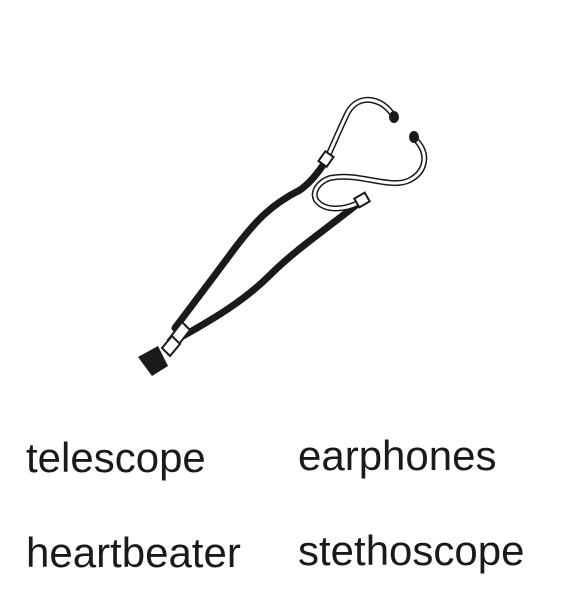 Image resolution: width=577 pixels, height=597 pixels. What do you see at coordinates (362, 200) in the screenshot?
I see `right-connector` at bounding box center [362, 200].